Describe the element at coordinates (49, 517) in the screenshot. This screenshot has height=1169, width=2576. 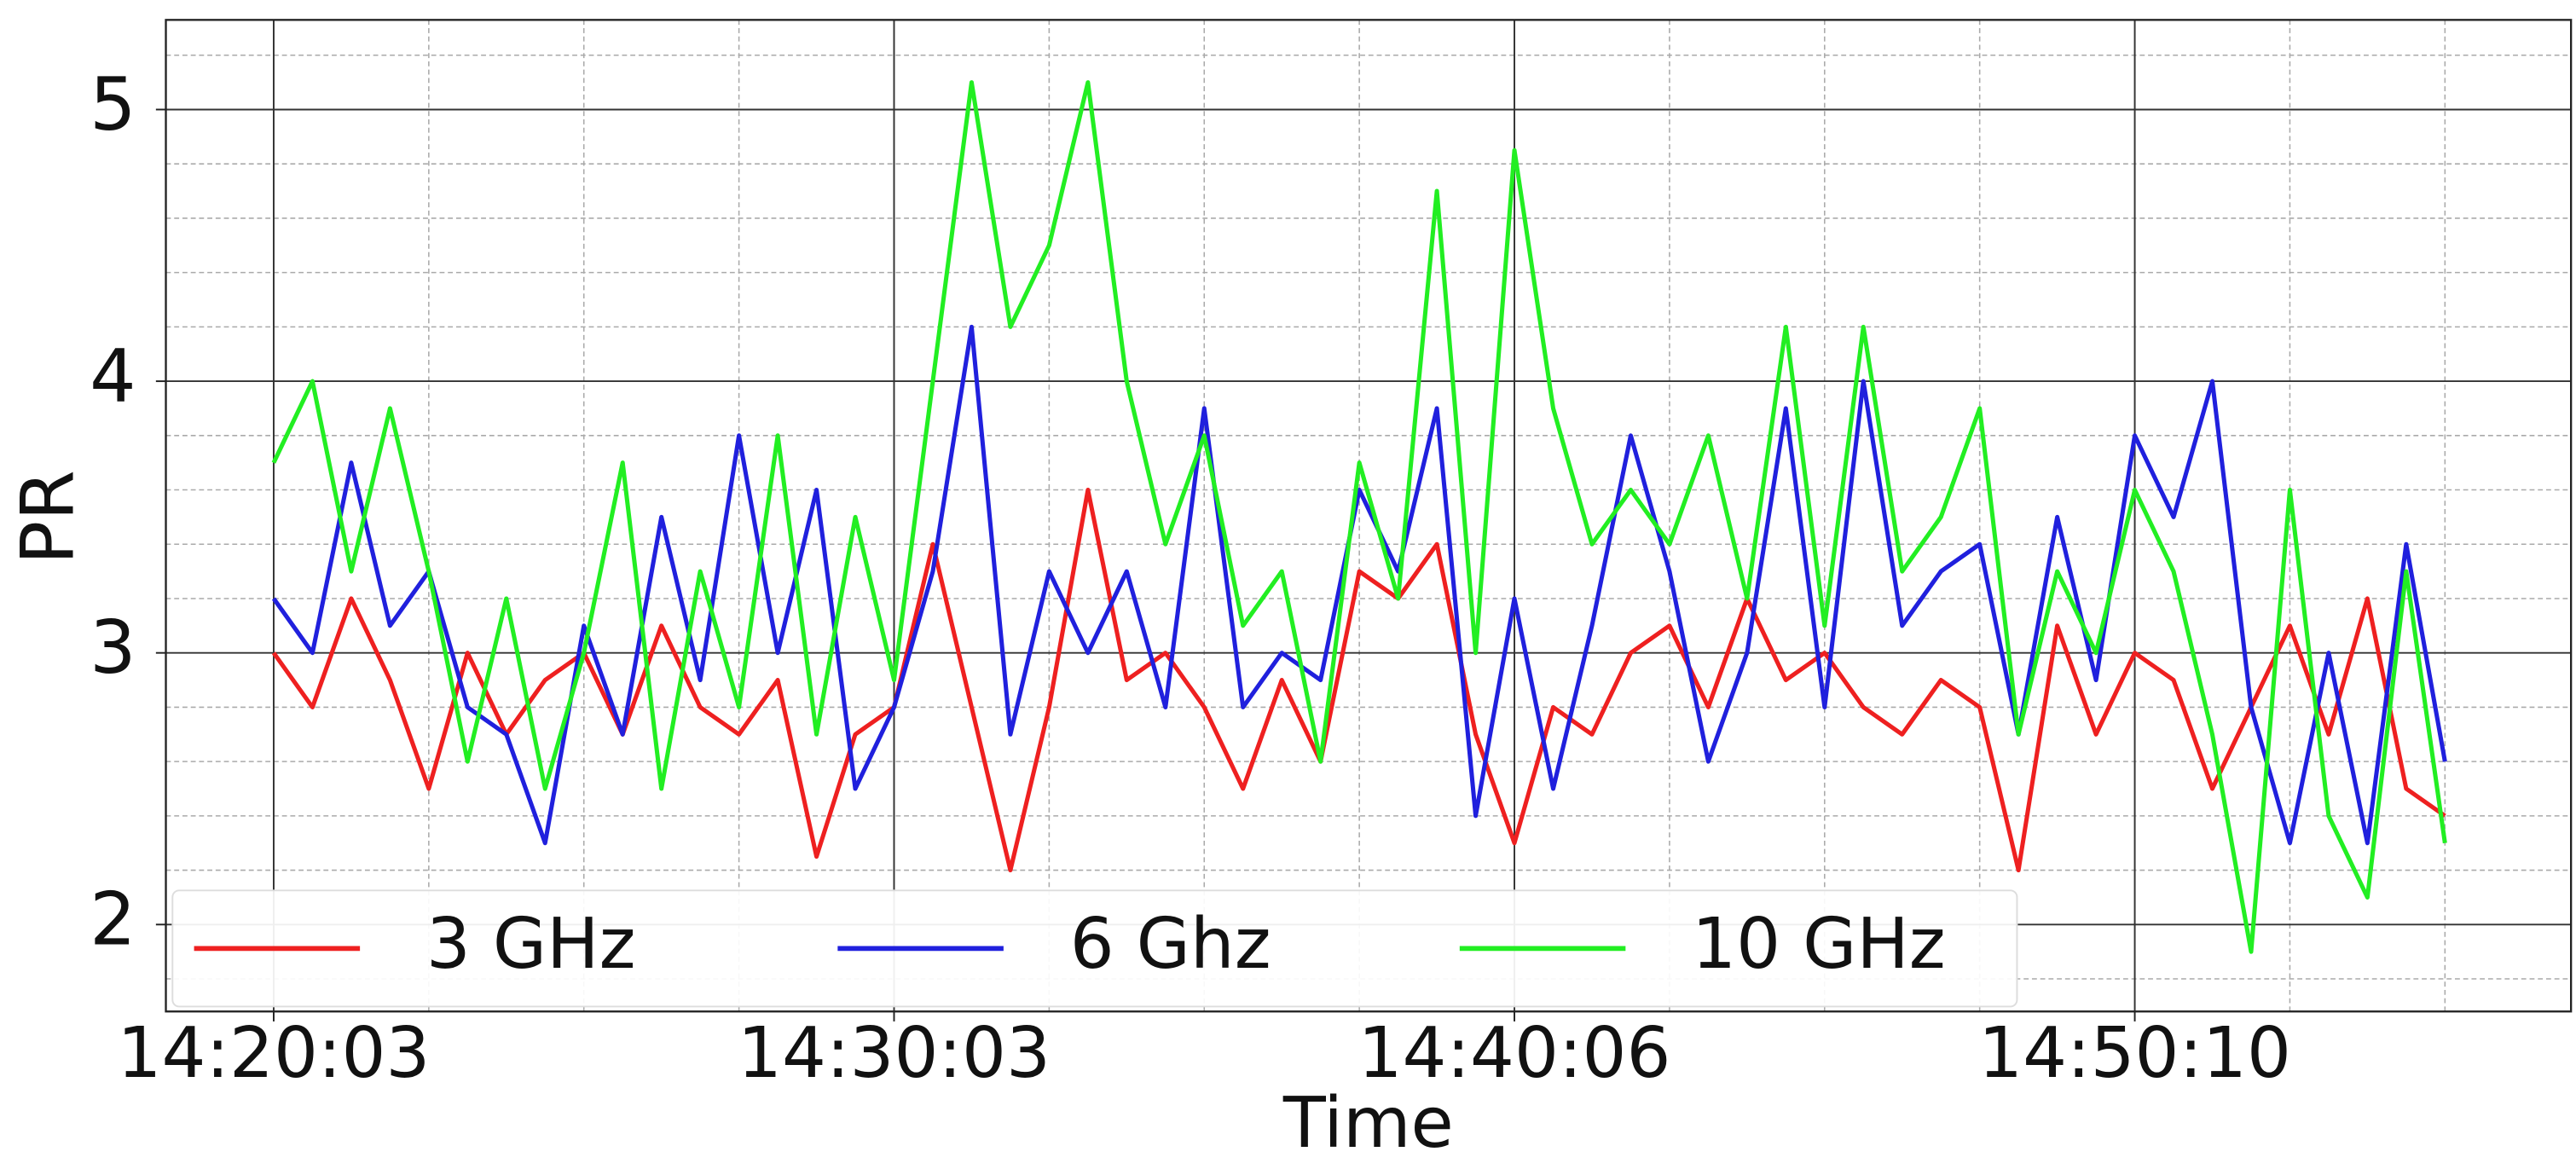
I see `y-axis-label: PR` at that location.